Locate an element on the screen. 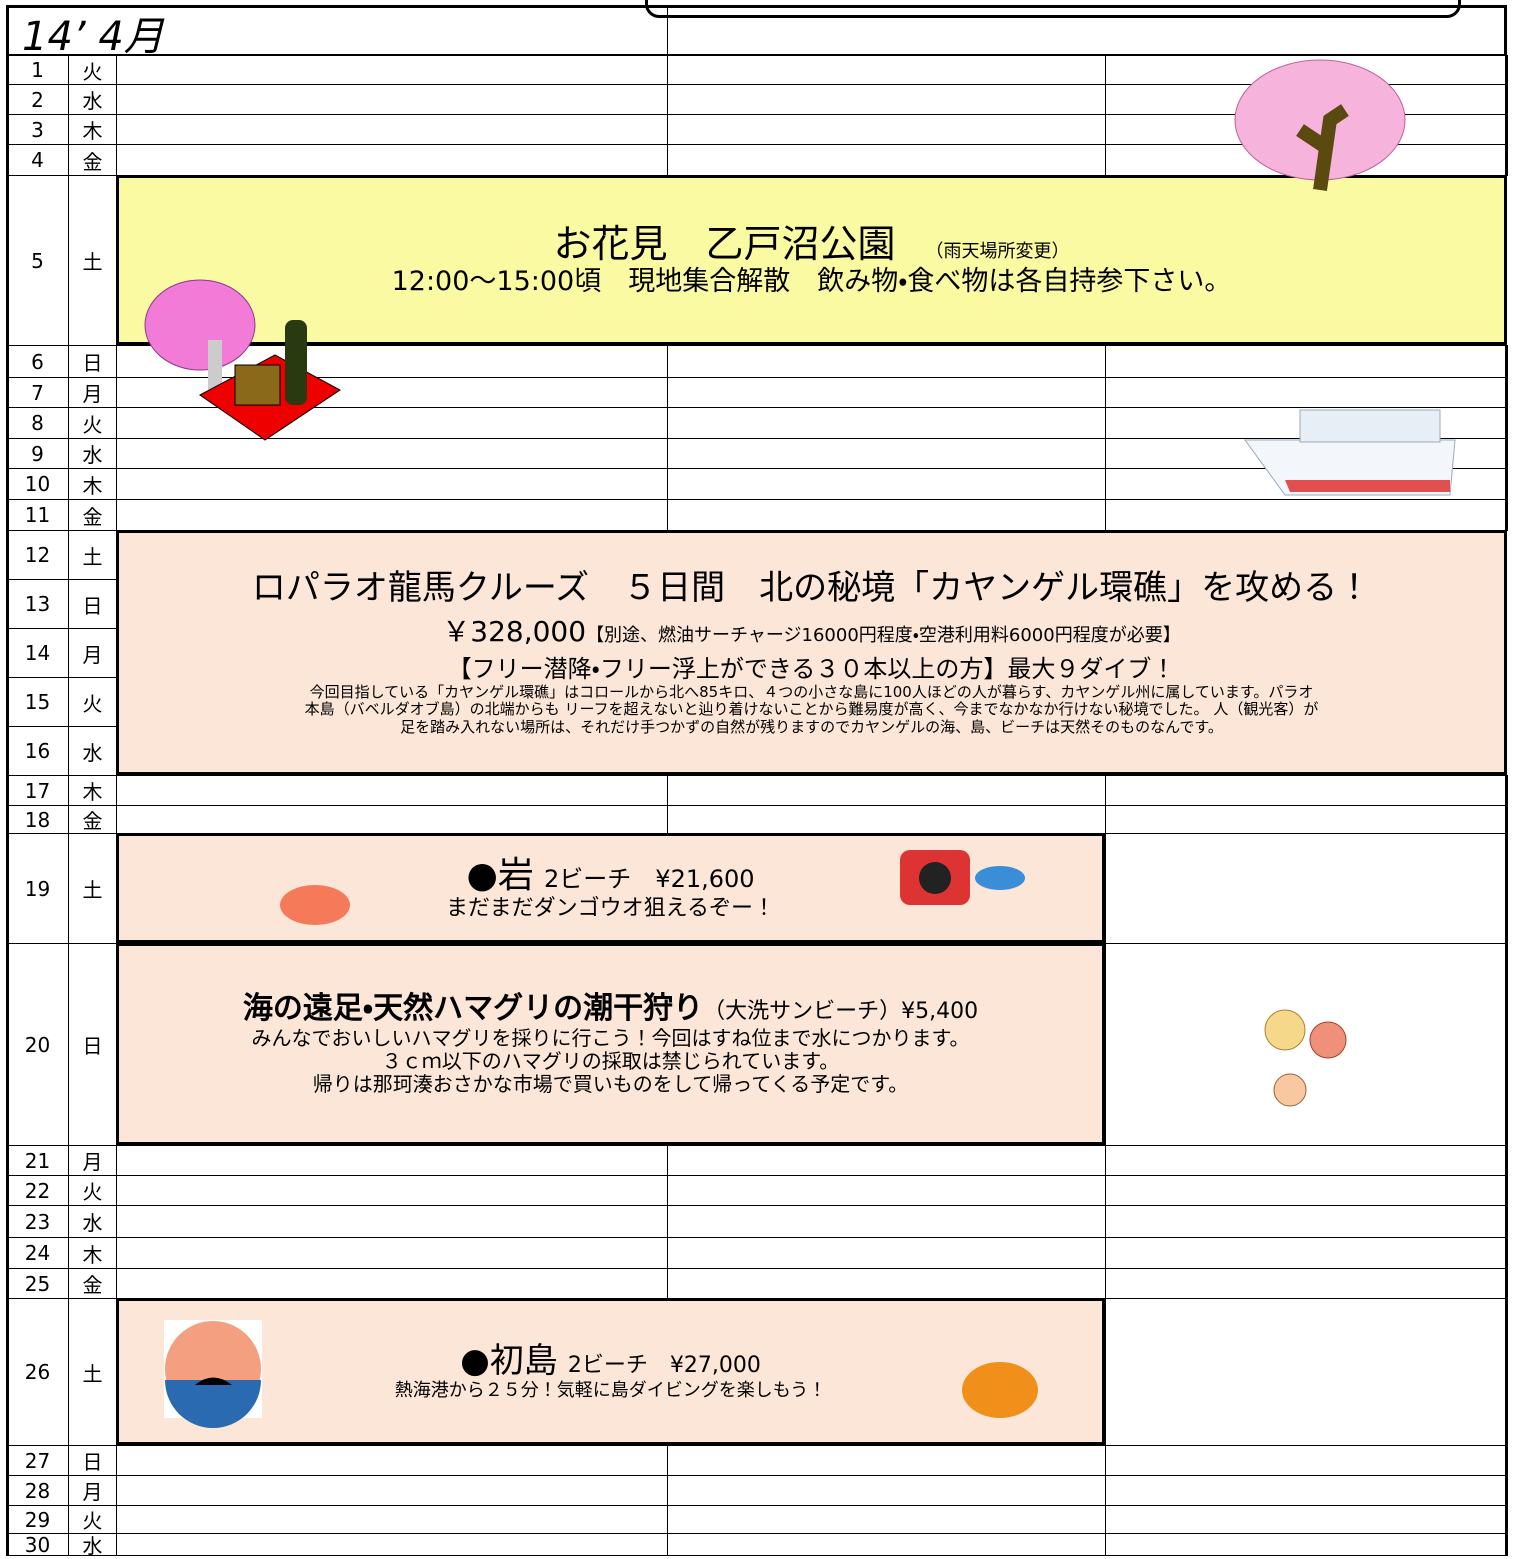  event-title-line: 海の遠足・天然ハマグリの潮干狩り（大洗サンビーチ）¥5,400 is located at coordinates (610, 1009).